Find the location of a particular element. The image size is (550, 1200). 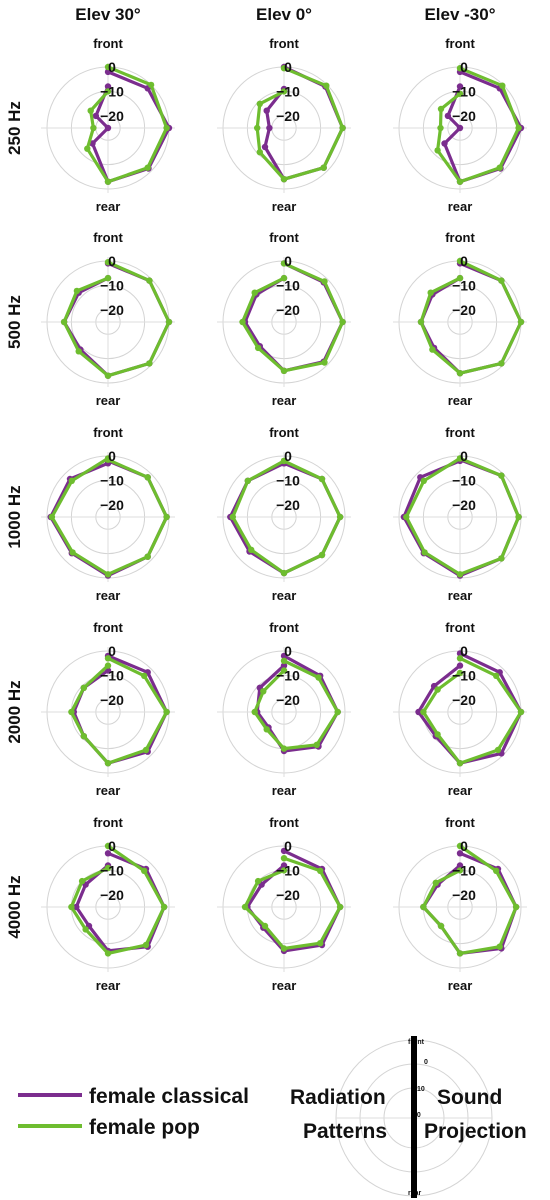

legend: female classical female pop is located at coordinates (133, 1112).